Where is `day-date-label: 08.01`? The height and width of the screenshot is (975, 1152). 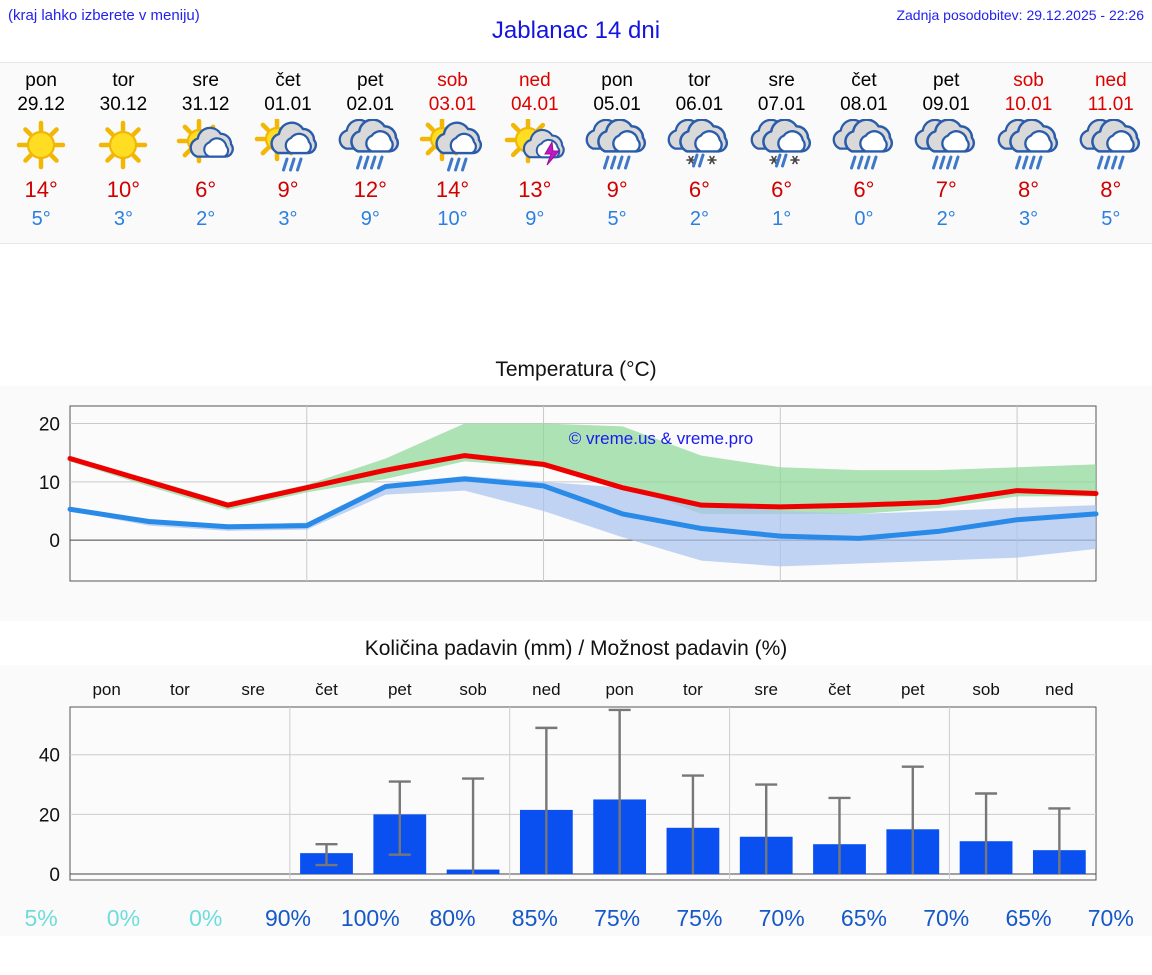 day-date-label: 08.01 is located at coordinates (864, 104).